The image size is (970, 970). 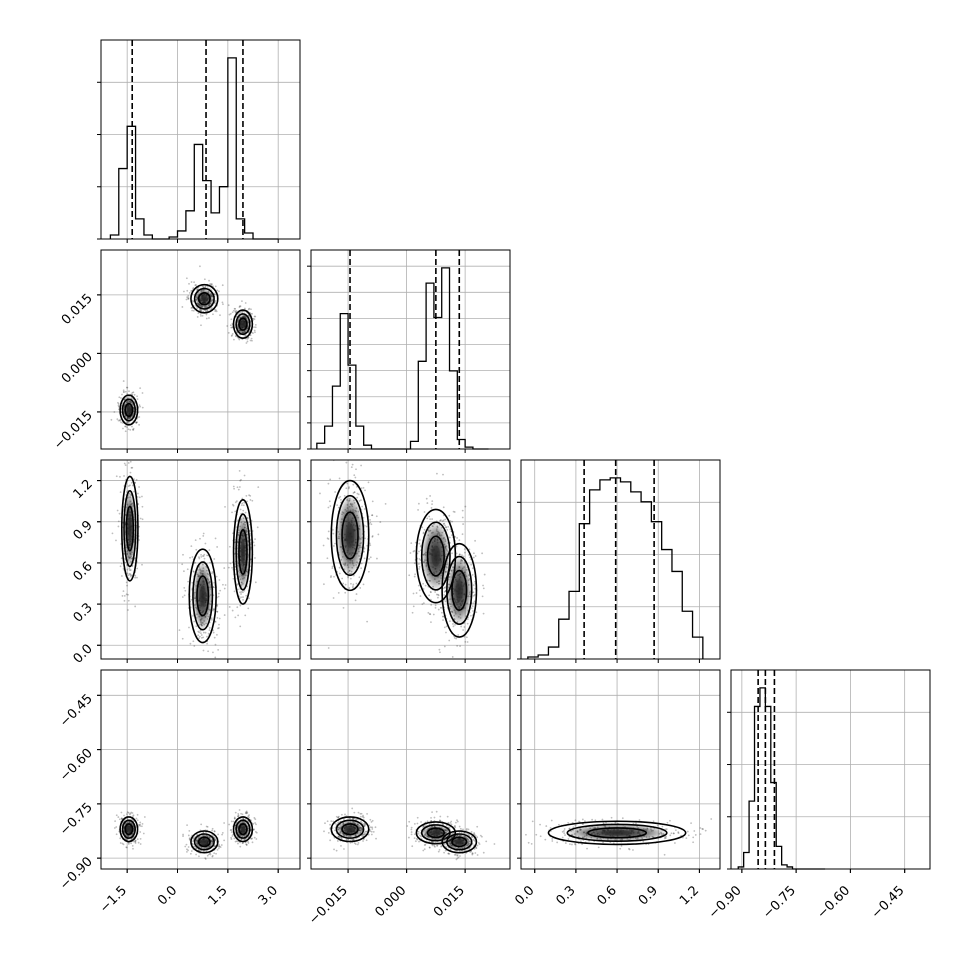 I want to click on x-tick-label: 1.5, so click(x=217, y=895).